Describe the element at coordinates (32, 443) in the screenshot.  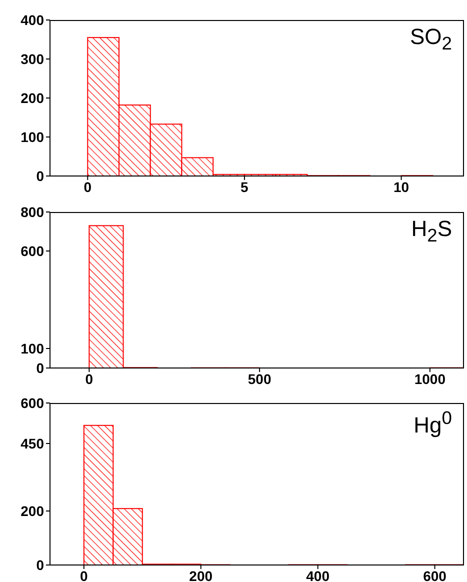
I see `y-tick-label: 450` at that location.